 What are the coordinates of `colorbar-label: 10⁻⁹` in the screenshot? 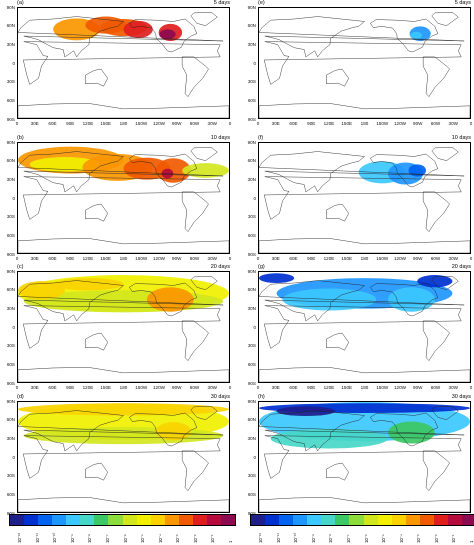 It's located at (313, 538).